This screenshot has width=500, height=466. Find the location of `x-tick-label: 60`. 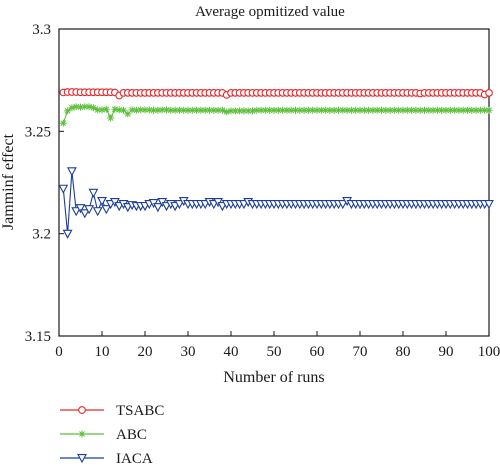

x-tick-label: 60 is located at coordinates (317, 352).